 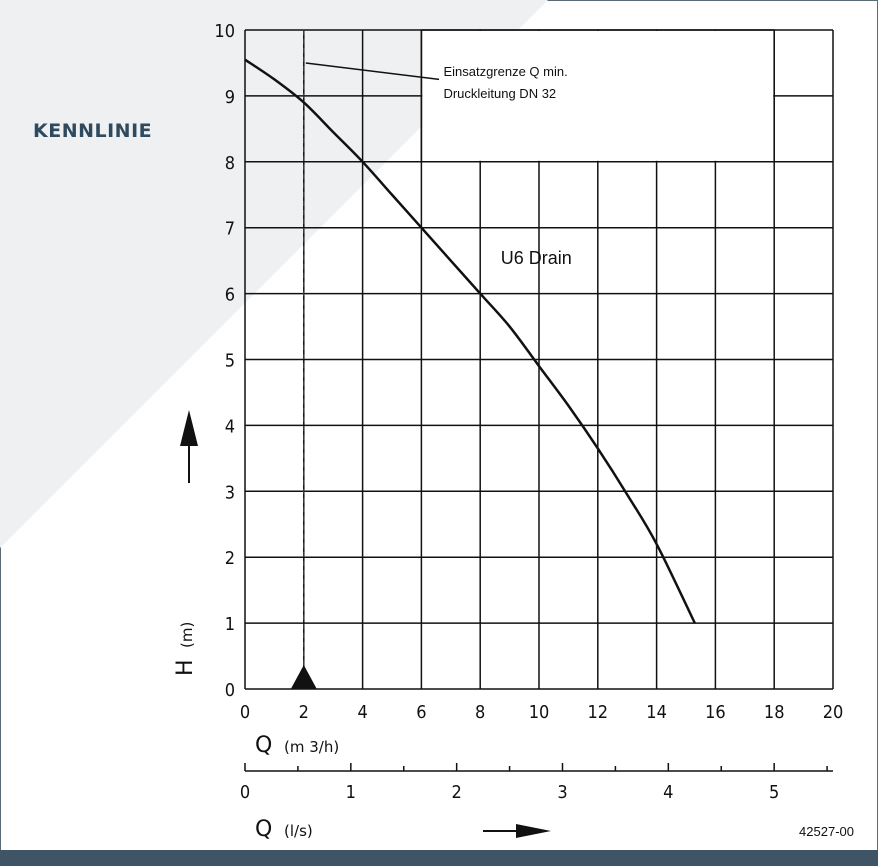 What do you see at coordinates (230, 426) in the screenshot?
I see `y-tick-label: 4` at bounding box center [230, 426].